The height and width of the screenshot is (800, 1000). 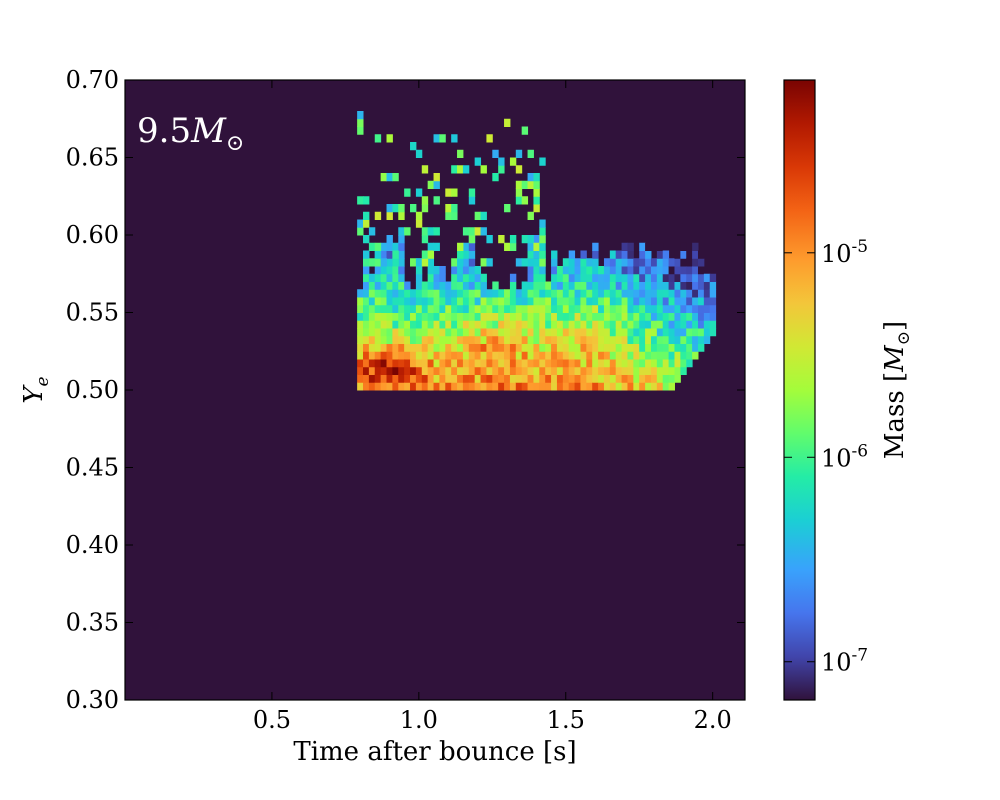 What do you see at coordinates (92, 390) in the screenshot?
I see `y-tick-label: 0.50` at bounding box center [92, 390].